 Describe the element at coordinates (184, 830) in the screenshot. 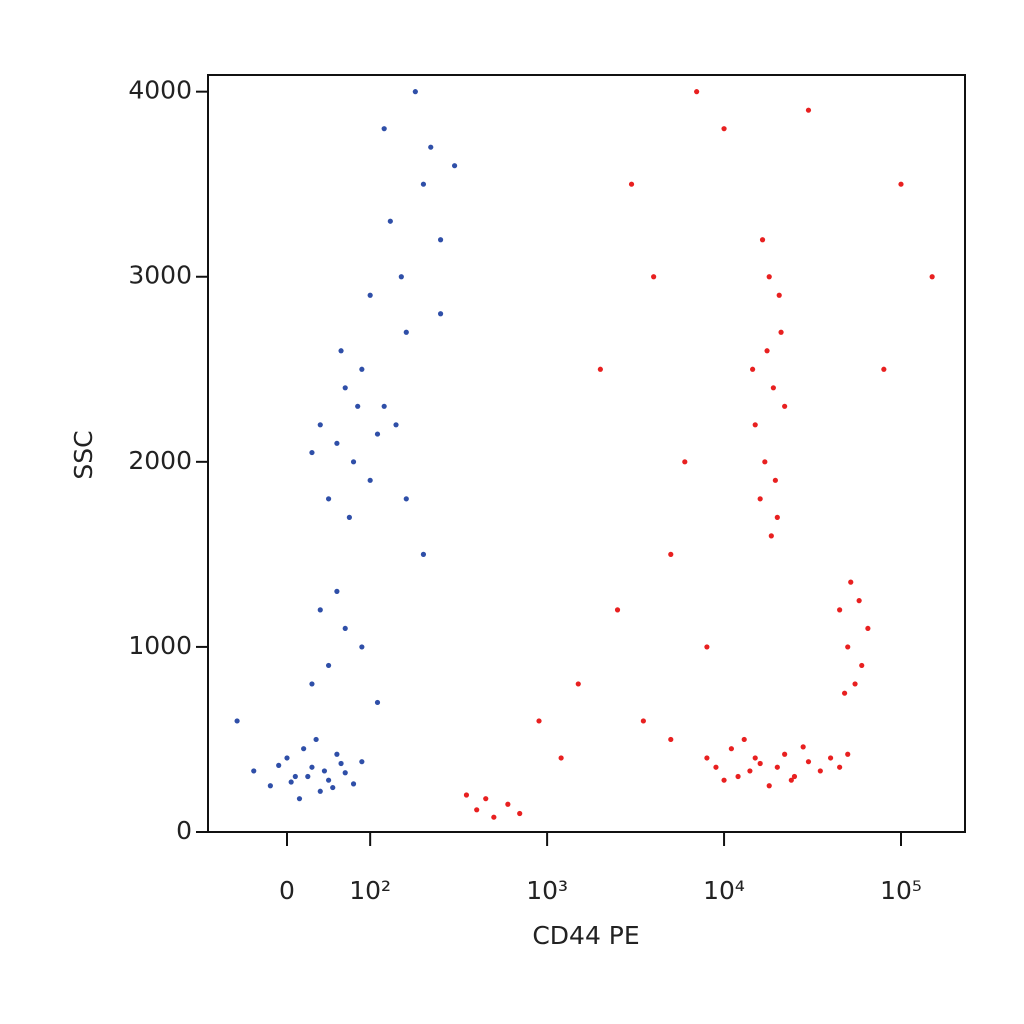

I see `y-tick-label: 0` at that location.